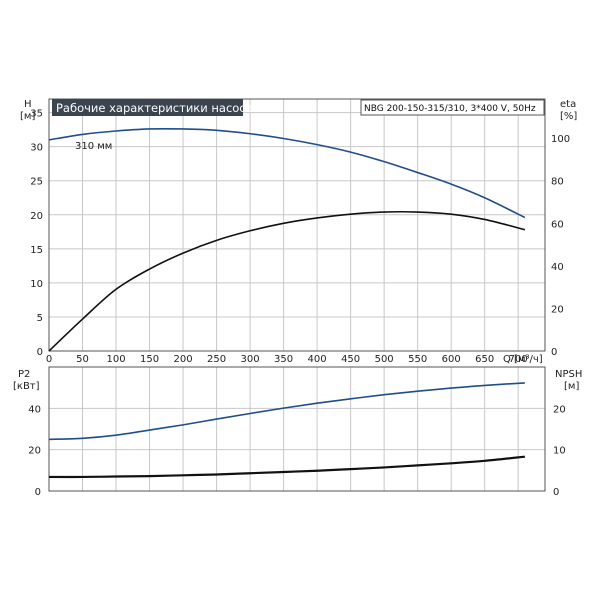 The width and height of the screenshot is (600, 600). Describe the element at coordinates (568, 374) in the screenshot. I see `lower-right-axis-label: NPSH` at that location.